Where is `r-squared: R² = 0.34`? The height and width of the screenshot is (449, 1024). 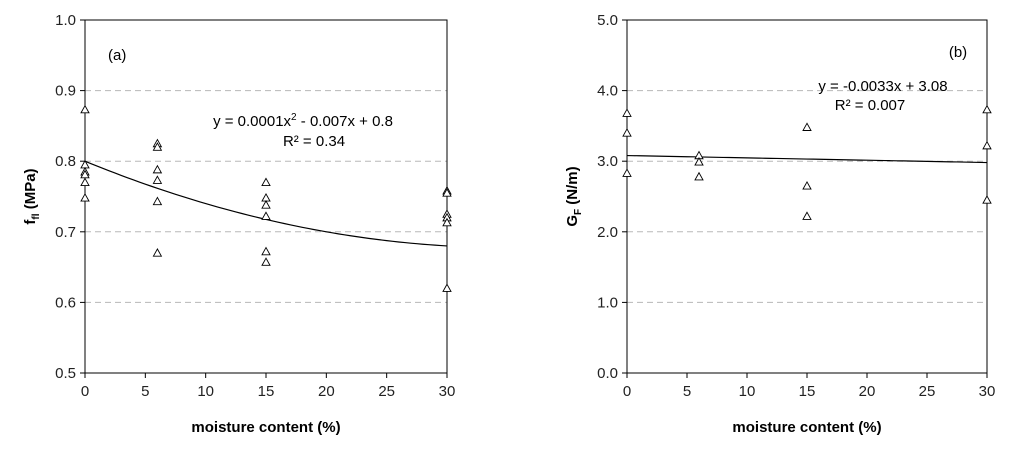
r-squared: R² = 0.34 is located at coordinates (314, 141).